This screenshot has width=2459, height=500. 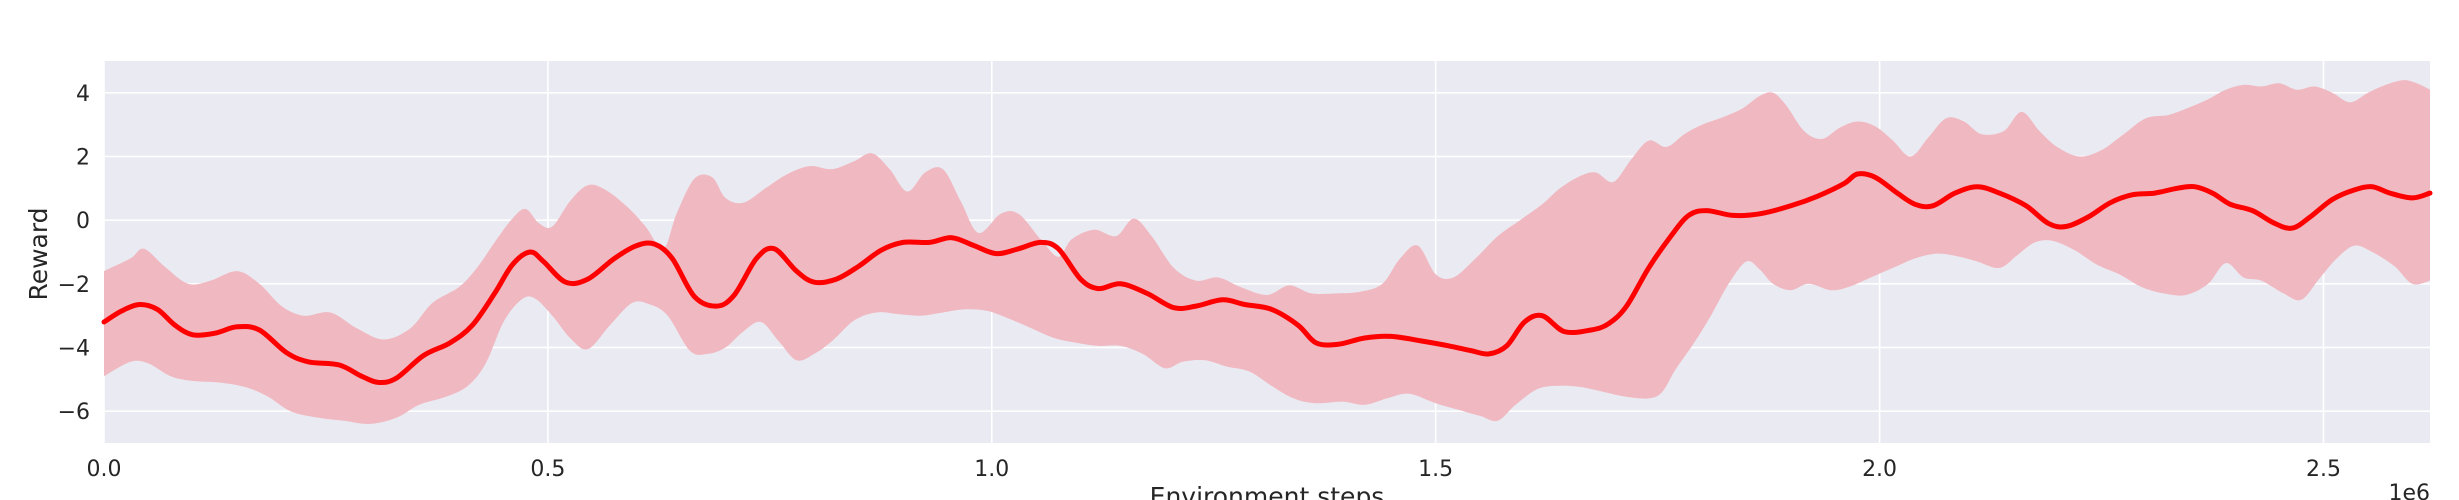 What do you see at coordinates (83, 158) in the screenshot?
I see `y-tick-label: 2` at bounding box center [83, 158].